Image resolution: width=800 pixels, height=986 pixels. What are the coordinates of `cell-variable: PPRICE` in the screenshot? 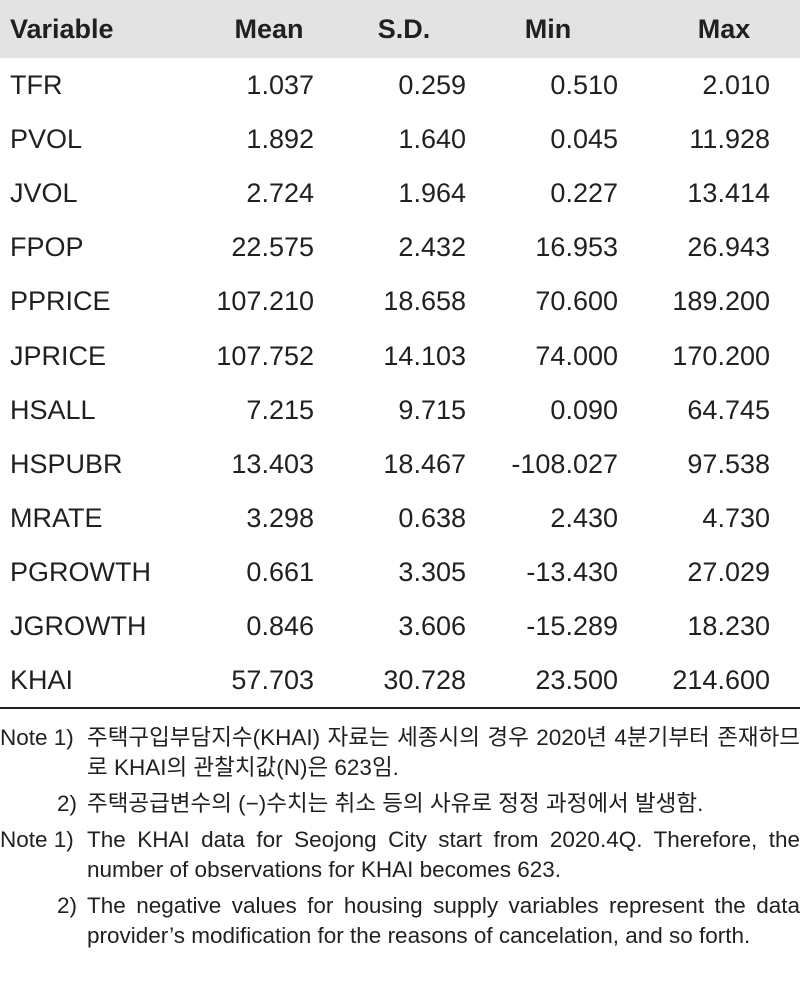 It's located at (60, 301).